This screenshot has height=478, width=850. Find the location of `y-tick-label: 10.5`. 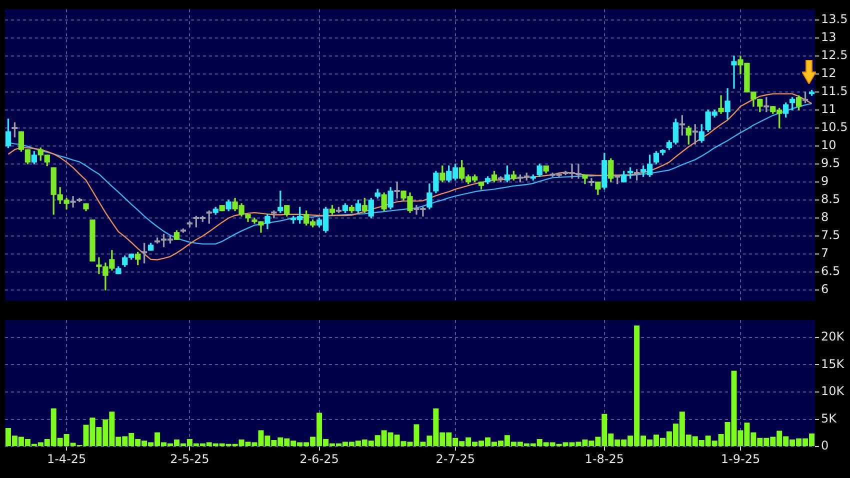

y-tick-label: 10.5 is located at coordinates (834, 127).